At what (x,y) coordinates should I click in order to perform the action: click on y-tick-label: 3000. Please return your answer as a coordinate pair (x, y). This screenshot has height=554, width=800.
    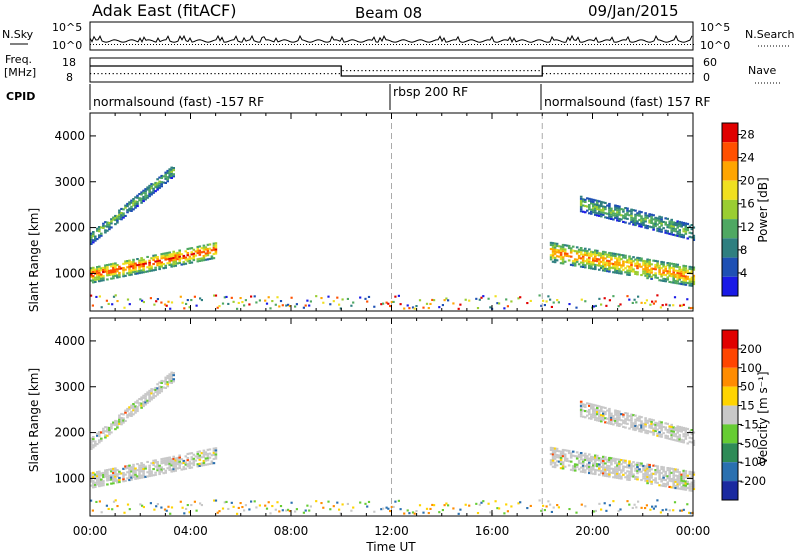
    Looking at the image, I should click on (69, 182).